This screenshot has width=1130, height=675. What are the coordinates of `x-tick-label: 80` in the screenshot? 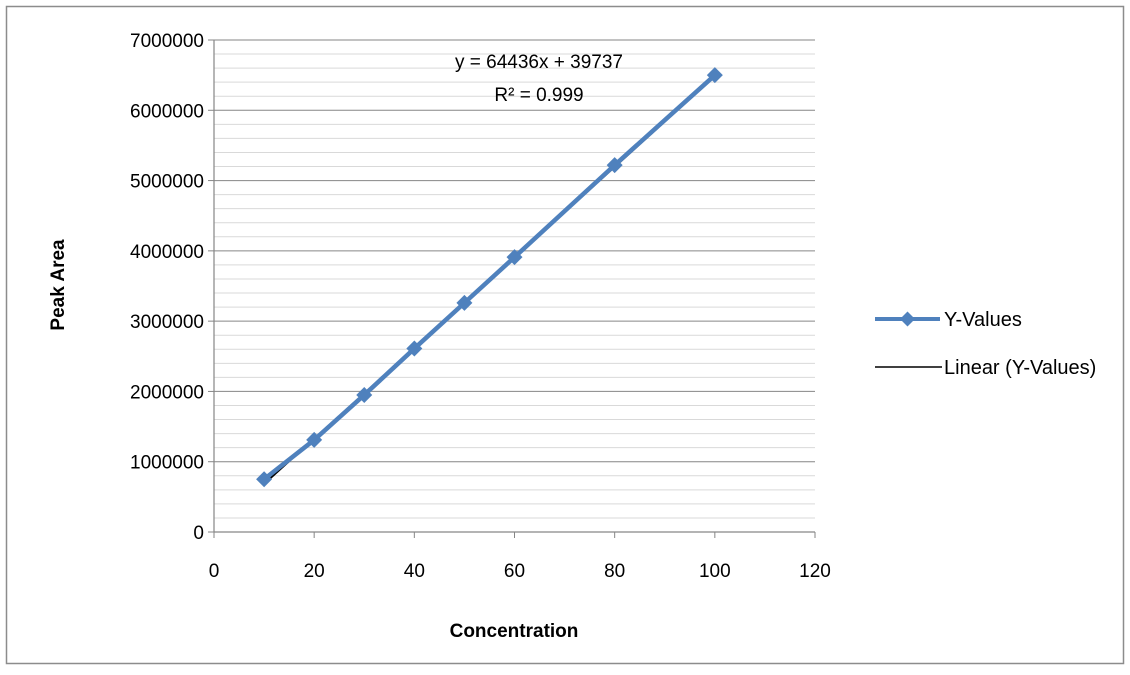 It's located at (614, 571).